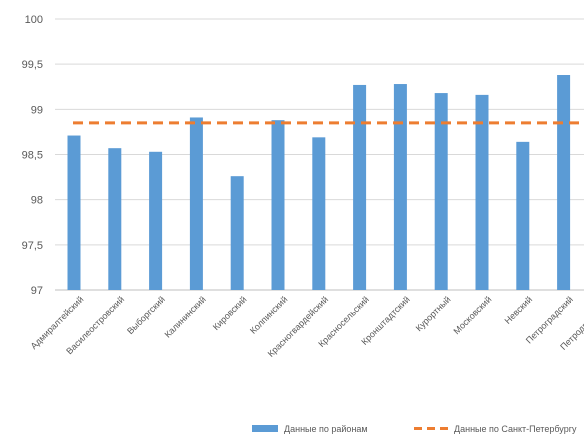  Describe the element at coordinates (185, 316) in the screenshot. I see `x-tick-label: Калининский` at that location.